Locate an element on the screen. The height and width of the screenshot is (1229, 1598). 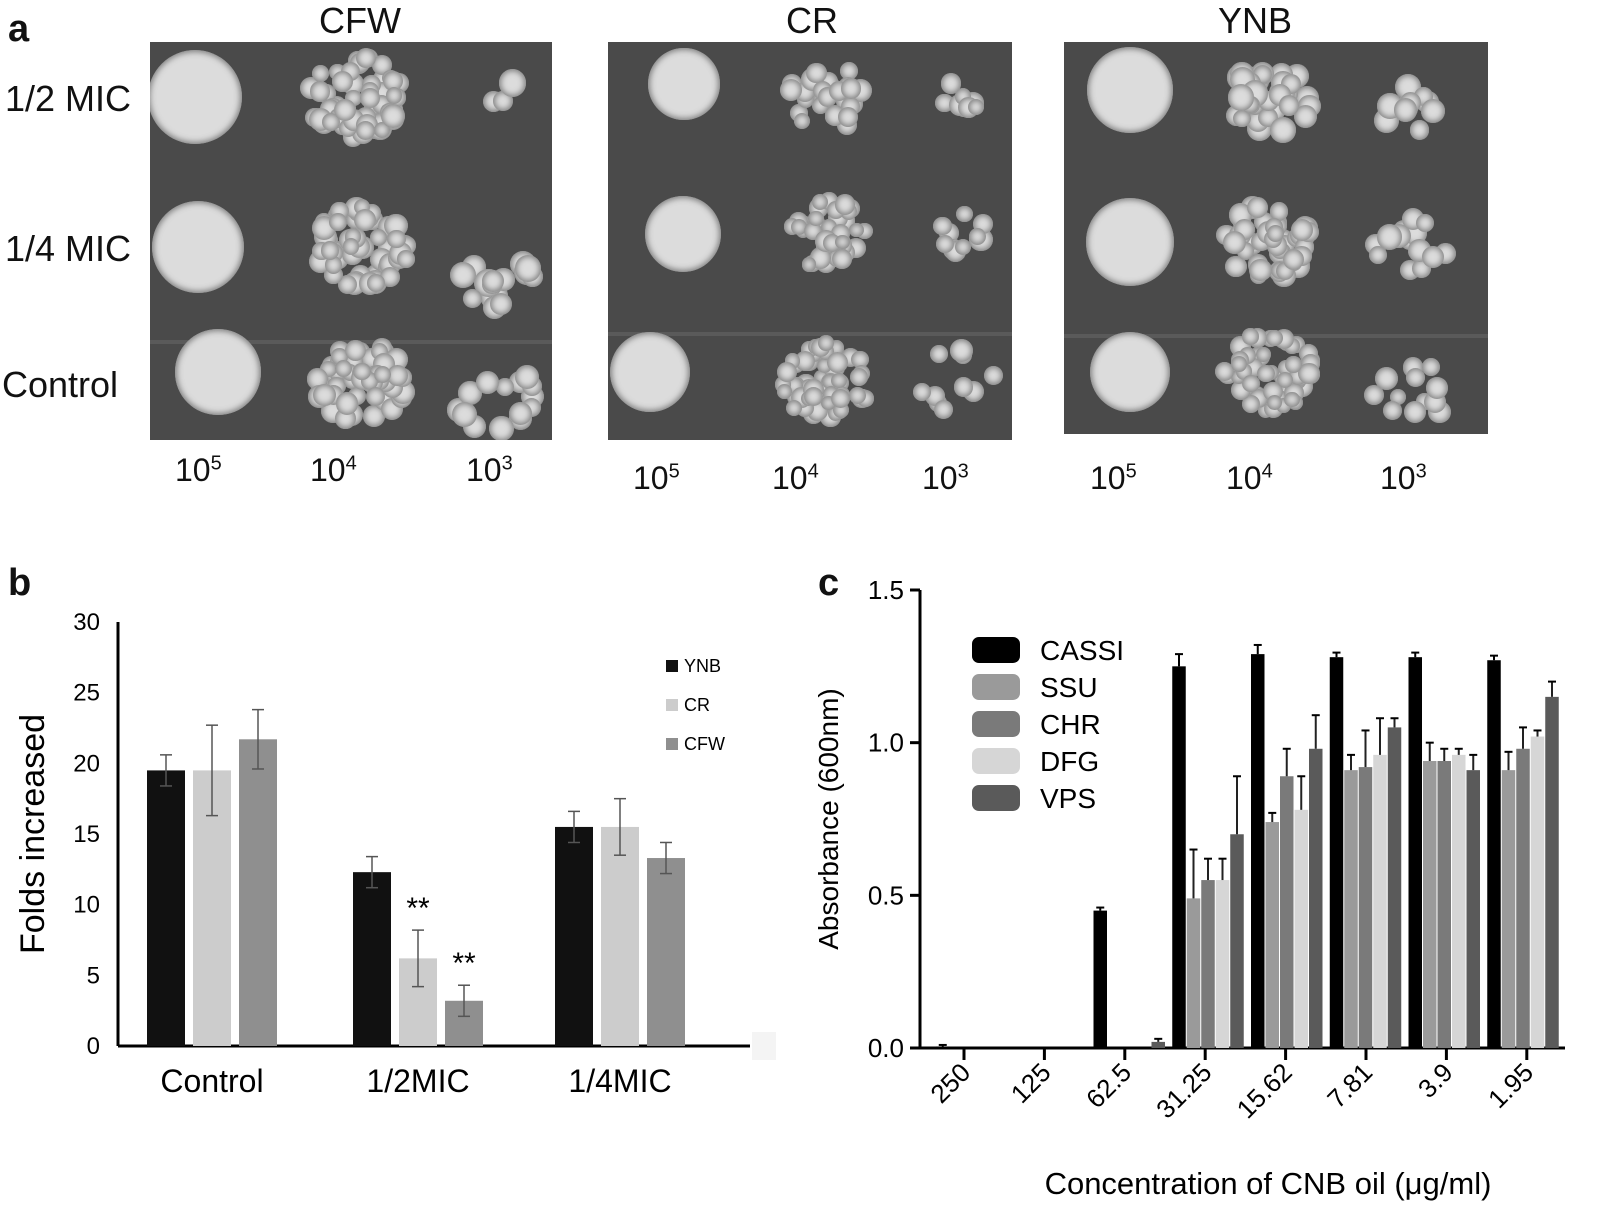
legend-label-c: VPS is located at coordinates (1068, 798).